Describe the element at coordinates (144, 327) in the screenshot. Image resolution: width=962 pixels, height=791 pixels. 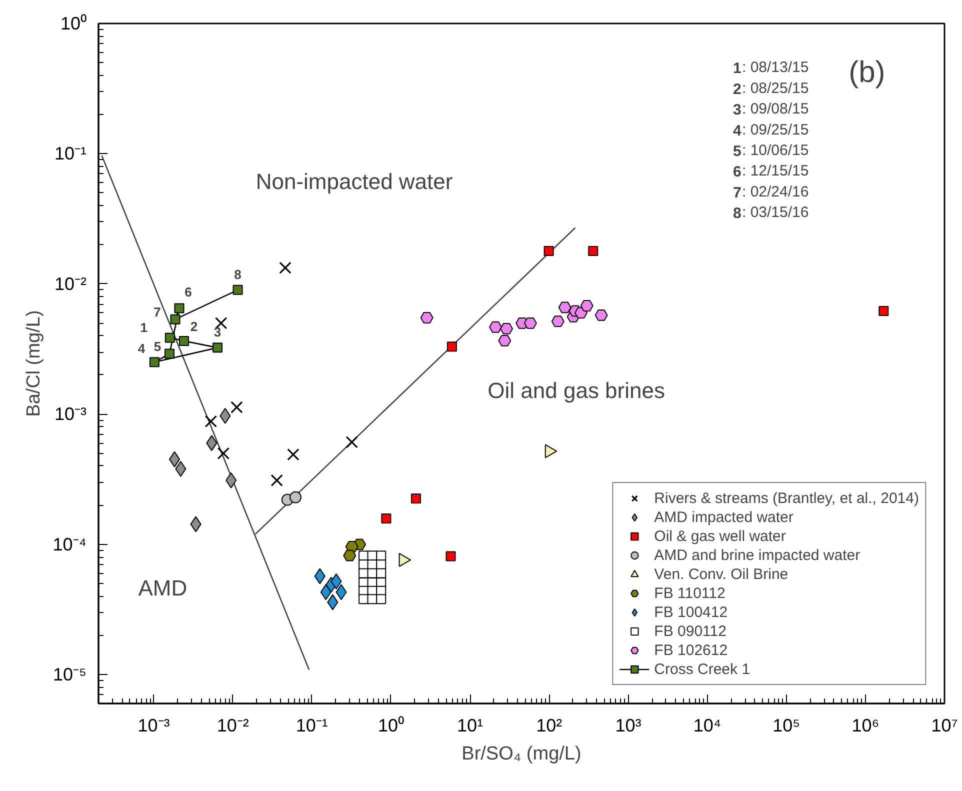
I see `annotation: 1` at that location.